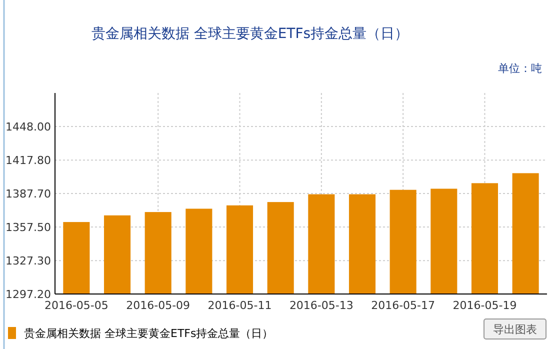  I want to click on x-tick-label: 2016-05-17, so click(403, 305).